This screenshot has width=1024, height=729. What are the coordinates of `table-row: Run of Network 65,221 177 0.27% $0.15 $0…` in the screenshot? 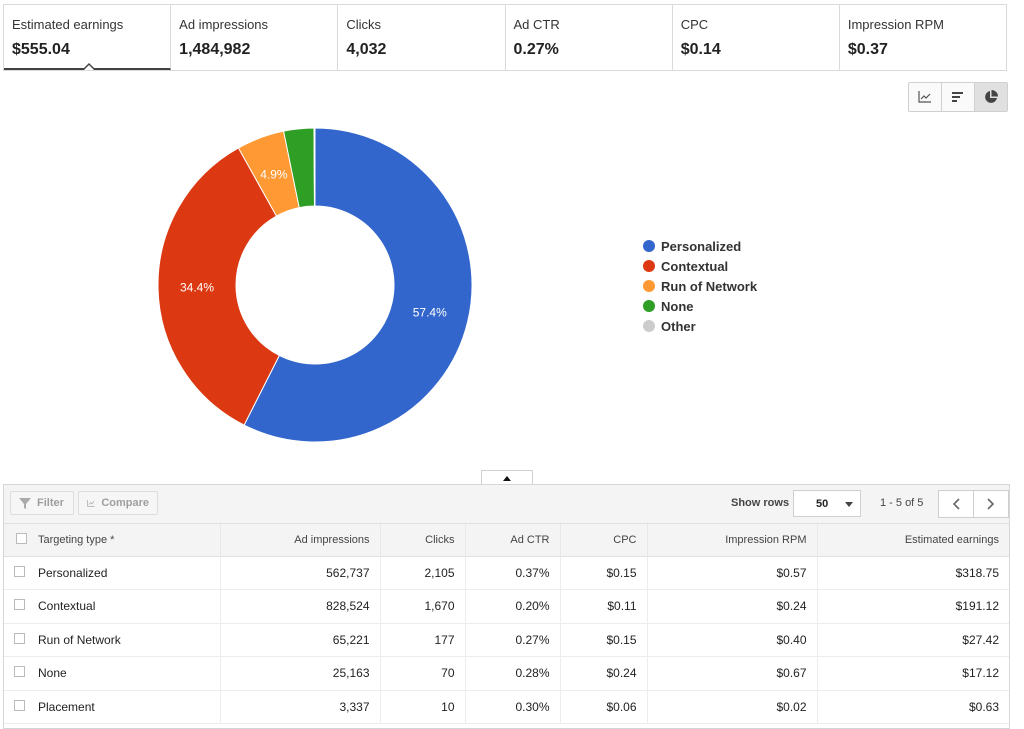 It's located at (506, 640).